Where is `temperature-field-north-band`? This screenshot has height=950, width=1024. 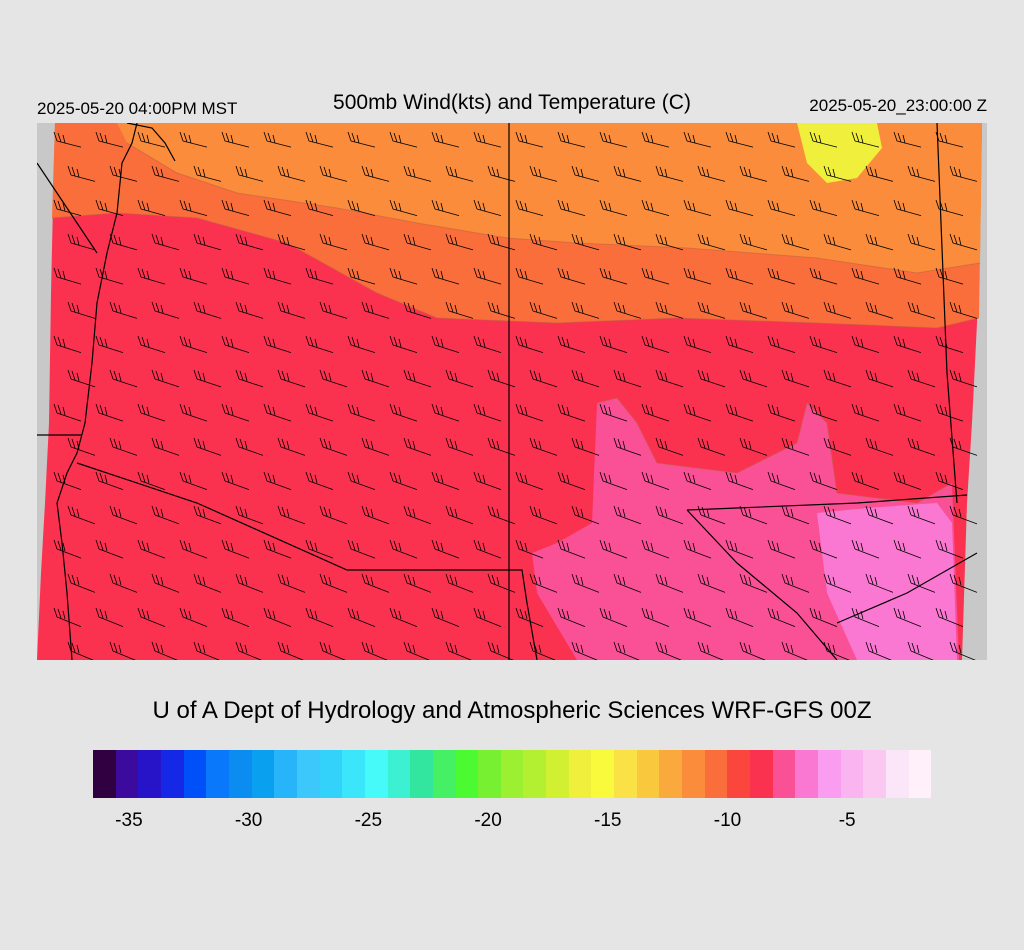 temperature-field-north-band is located at coordinates (549, 198).